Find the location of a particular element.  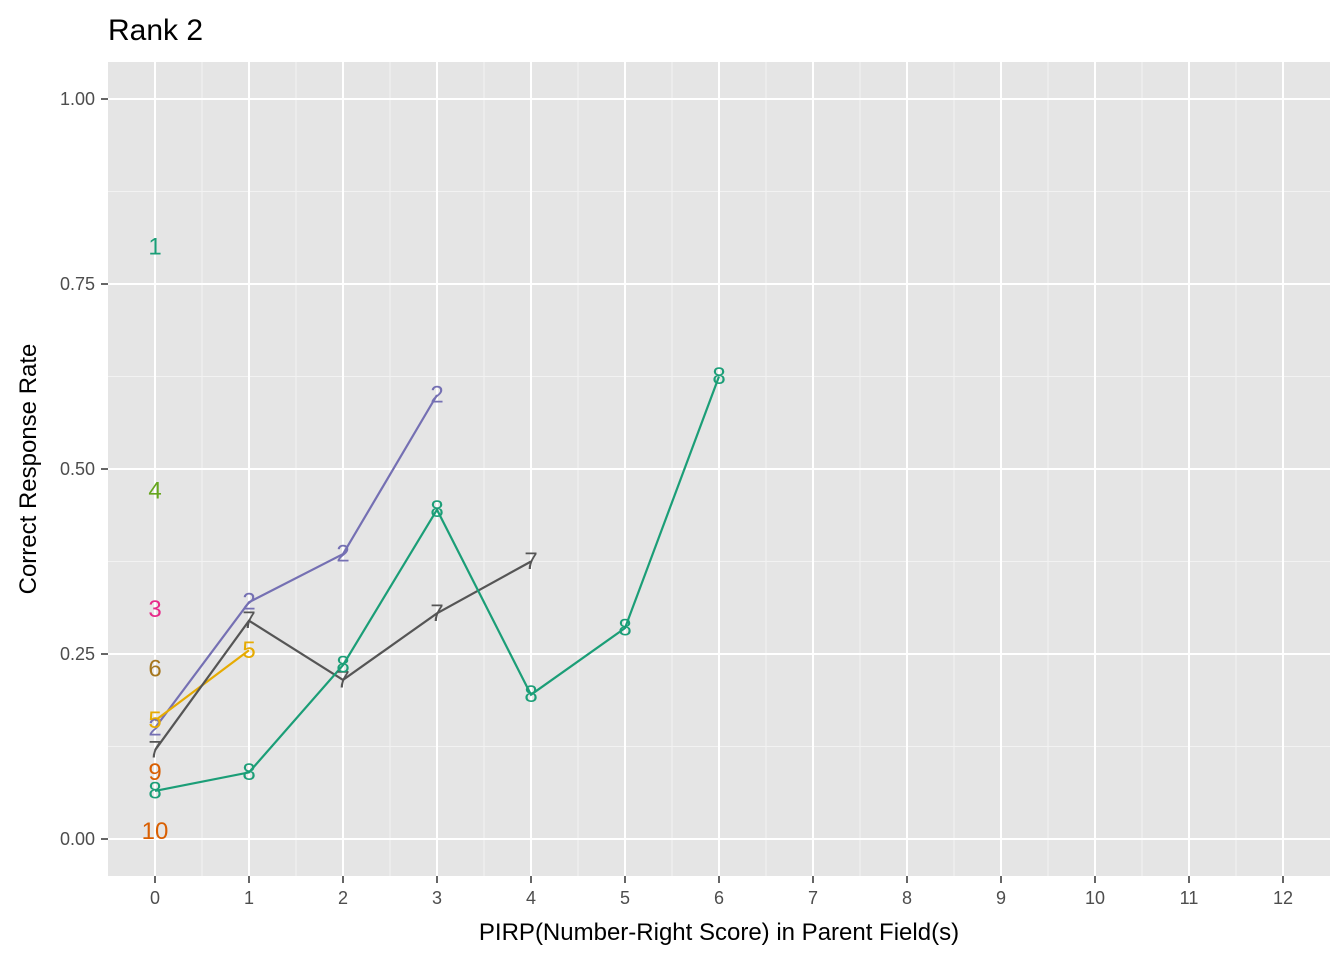

point-label-9: 9 is located at coordinates (154, 772).